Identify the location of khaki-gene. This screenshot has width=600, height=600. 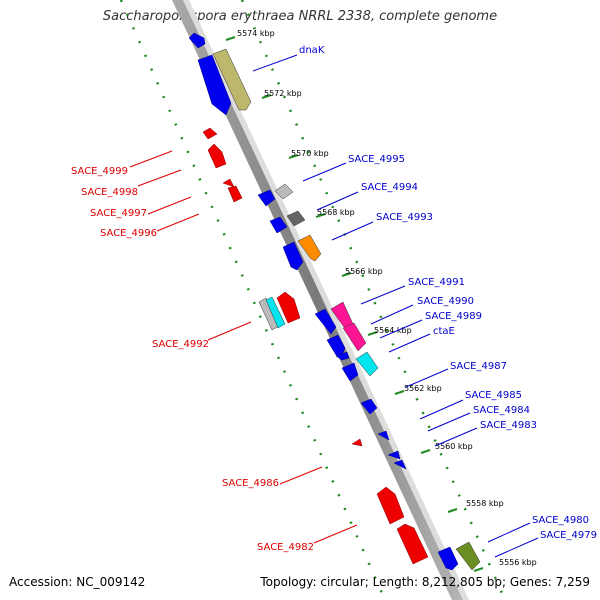
(232, 79).